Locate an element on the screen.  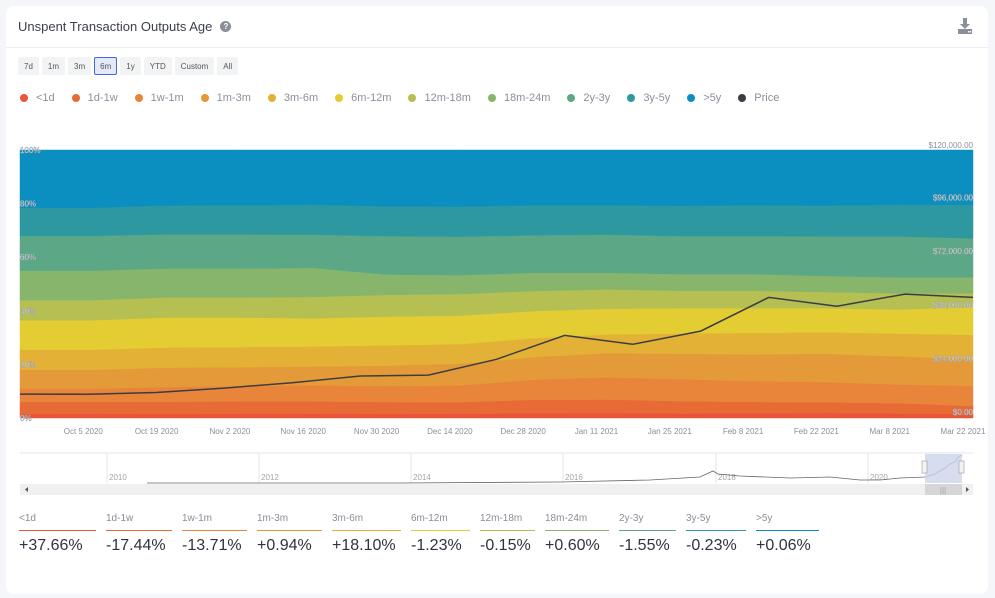
summary-value: -0.15% is located at coordinates (505, 545).